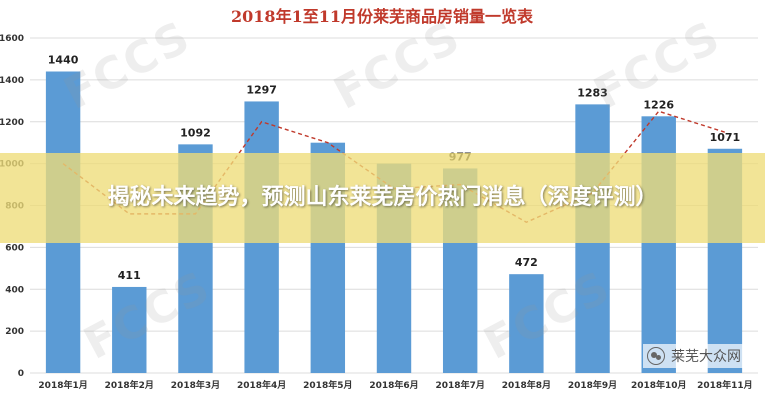  Describe the element at coordinates (658, 104) in the screenshot. I see `bar-value-label: 1226` at that location.